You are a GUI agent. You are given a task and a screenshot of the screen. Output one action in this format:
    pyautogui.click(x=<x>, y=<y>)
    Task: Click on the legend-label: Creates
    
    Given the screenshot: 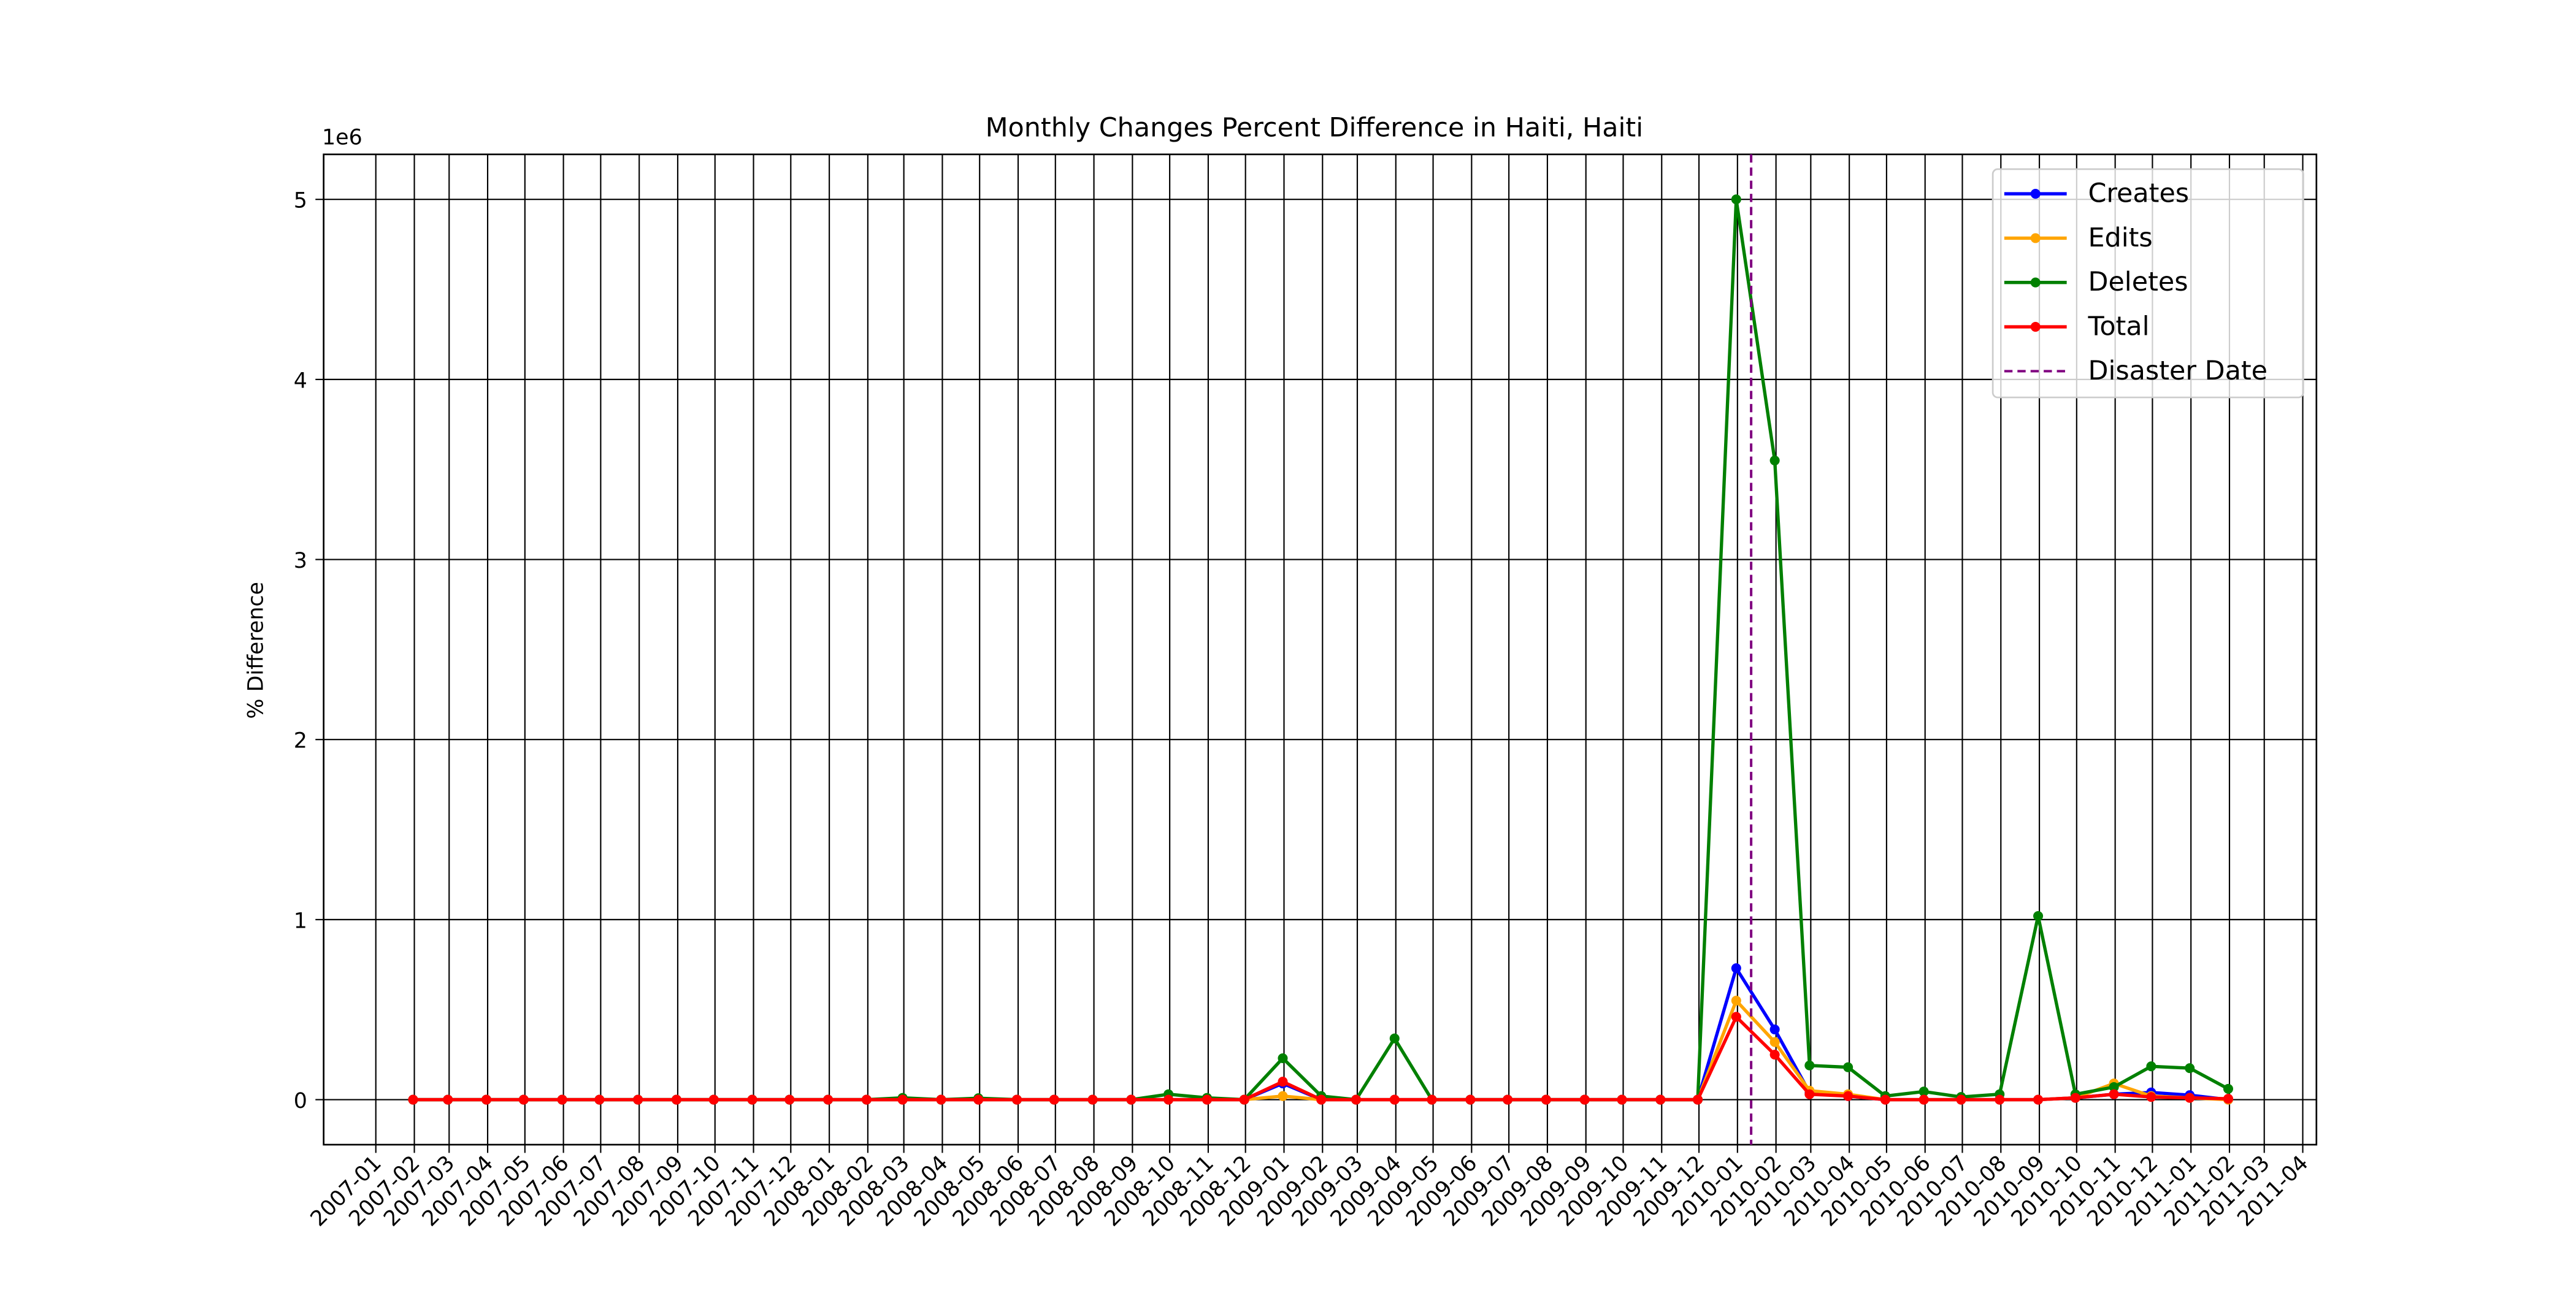 What is the action you would take?
    pyautogui.click(x=2138, y=193)
    